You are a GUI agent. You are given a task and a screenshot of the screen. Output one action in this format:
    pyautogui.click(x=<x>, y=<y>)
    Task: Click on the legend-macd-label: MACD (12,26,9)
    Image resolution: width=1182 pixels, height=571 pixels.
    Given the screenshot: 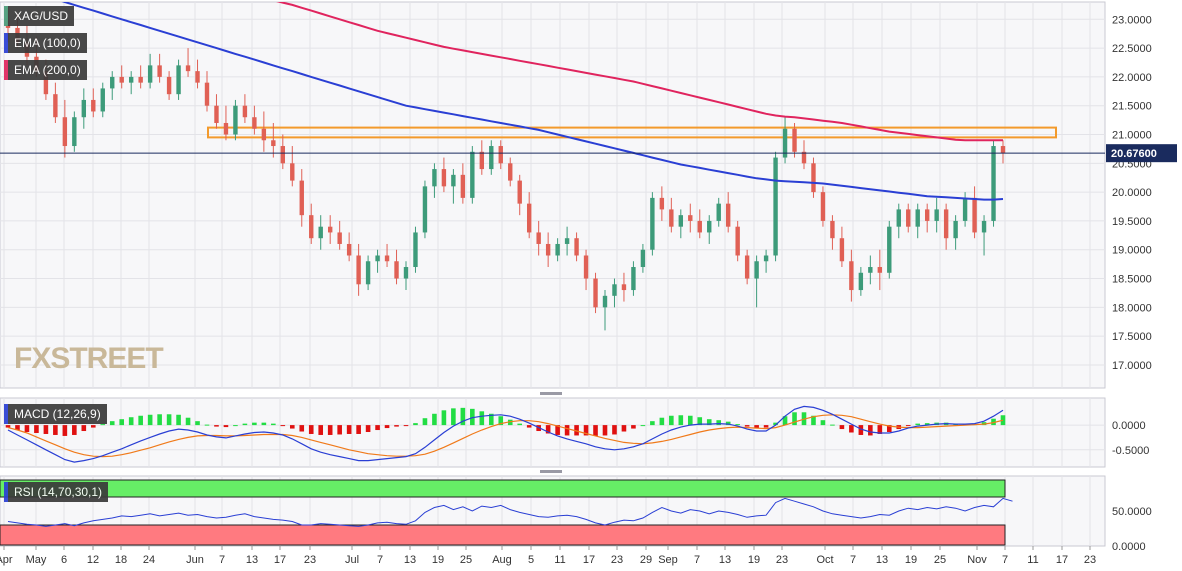 What is the action you would take?
    pyautogui.click(x=57, y=414)
    